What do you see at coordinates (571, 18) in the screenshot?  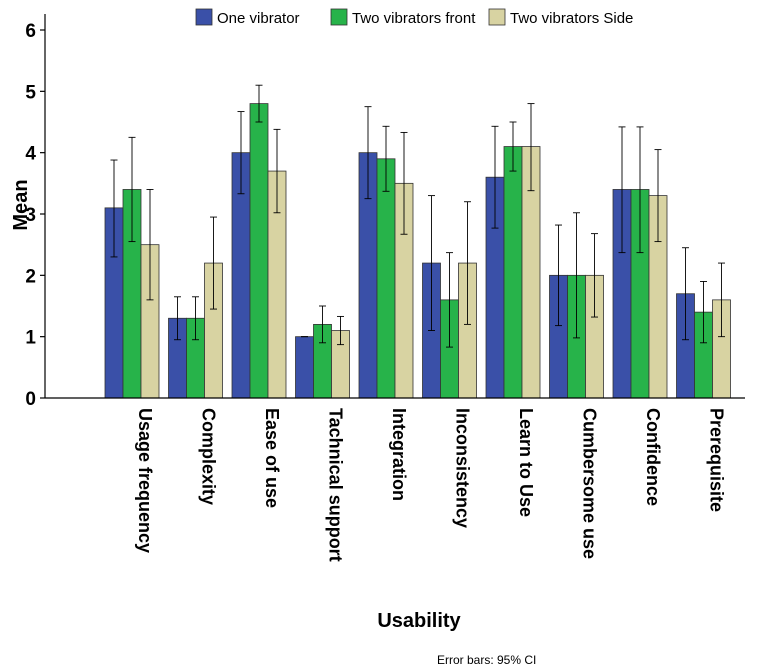 I see `legend-label: Two vibrators Side` at bounding box center [571, 18].